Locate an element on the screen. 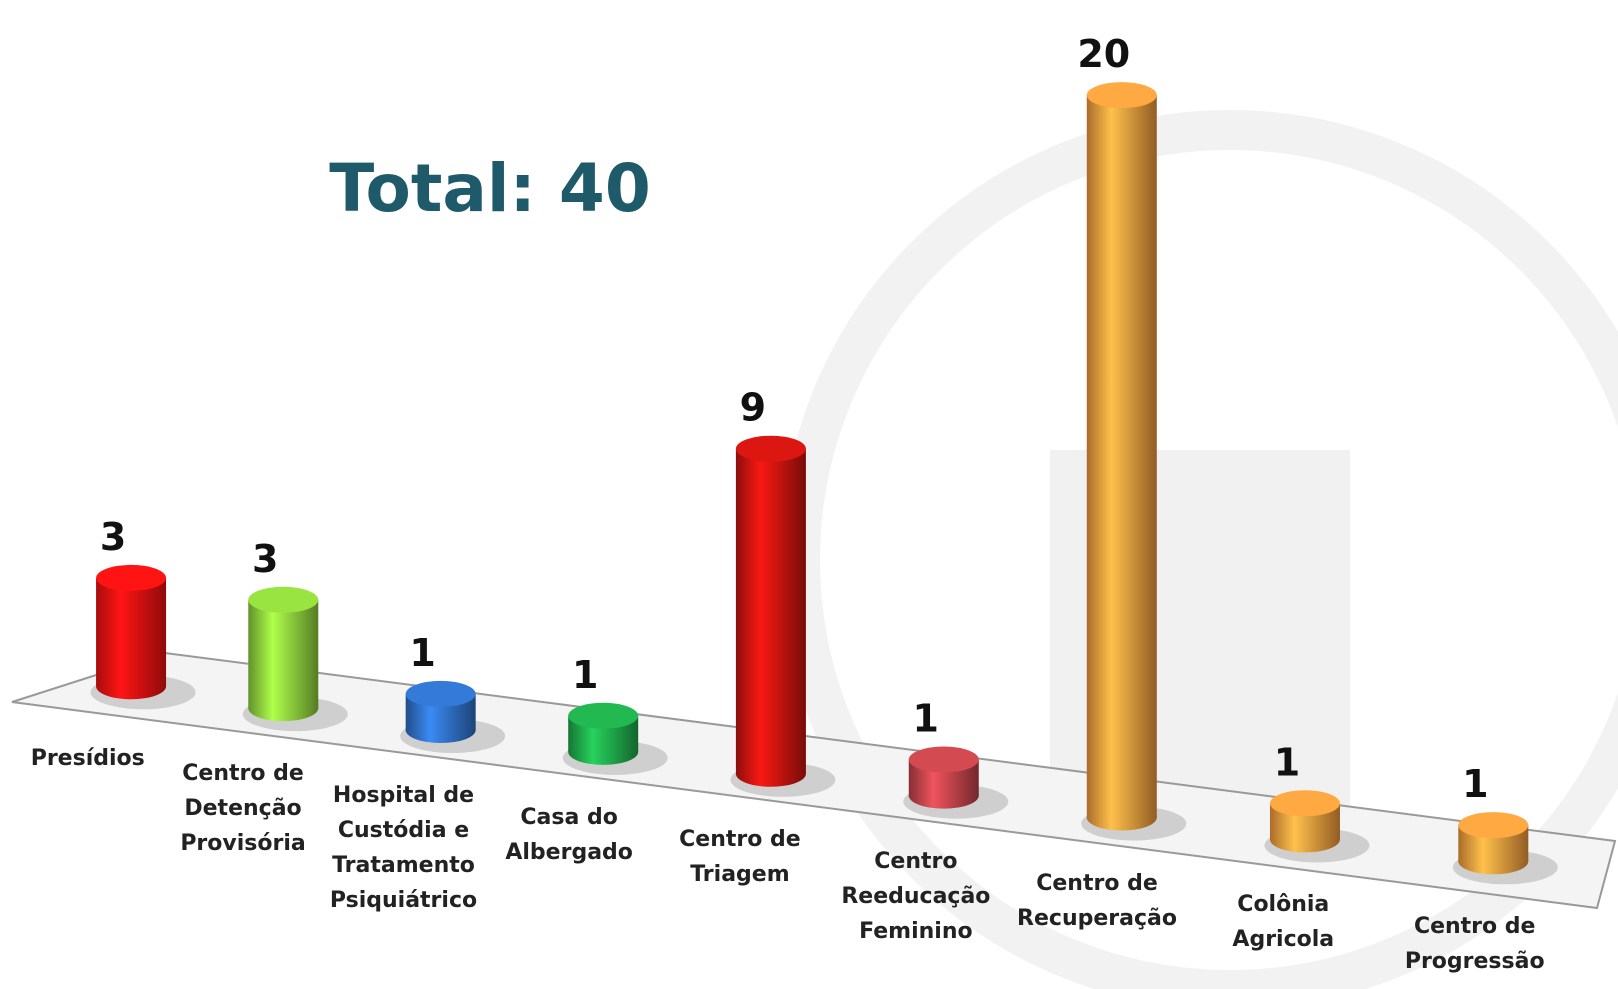  chart-title: Total: 40 is located at coordinates (490, 188).